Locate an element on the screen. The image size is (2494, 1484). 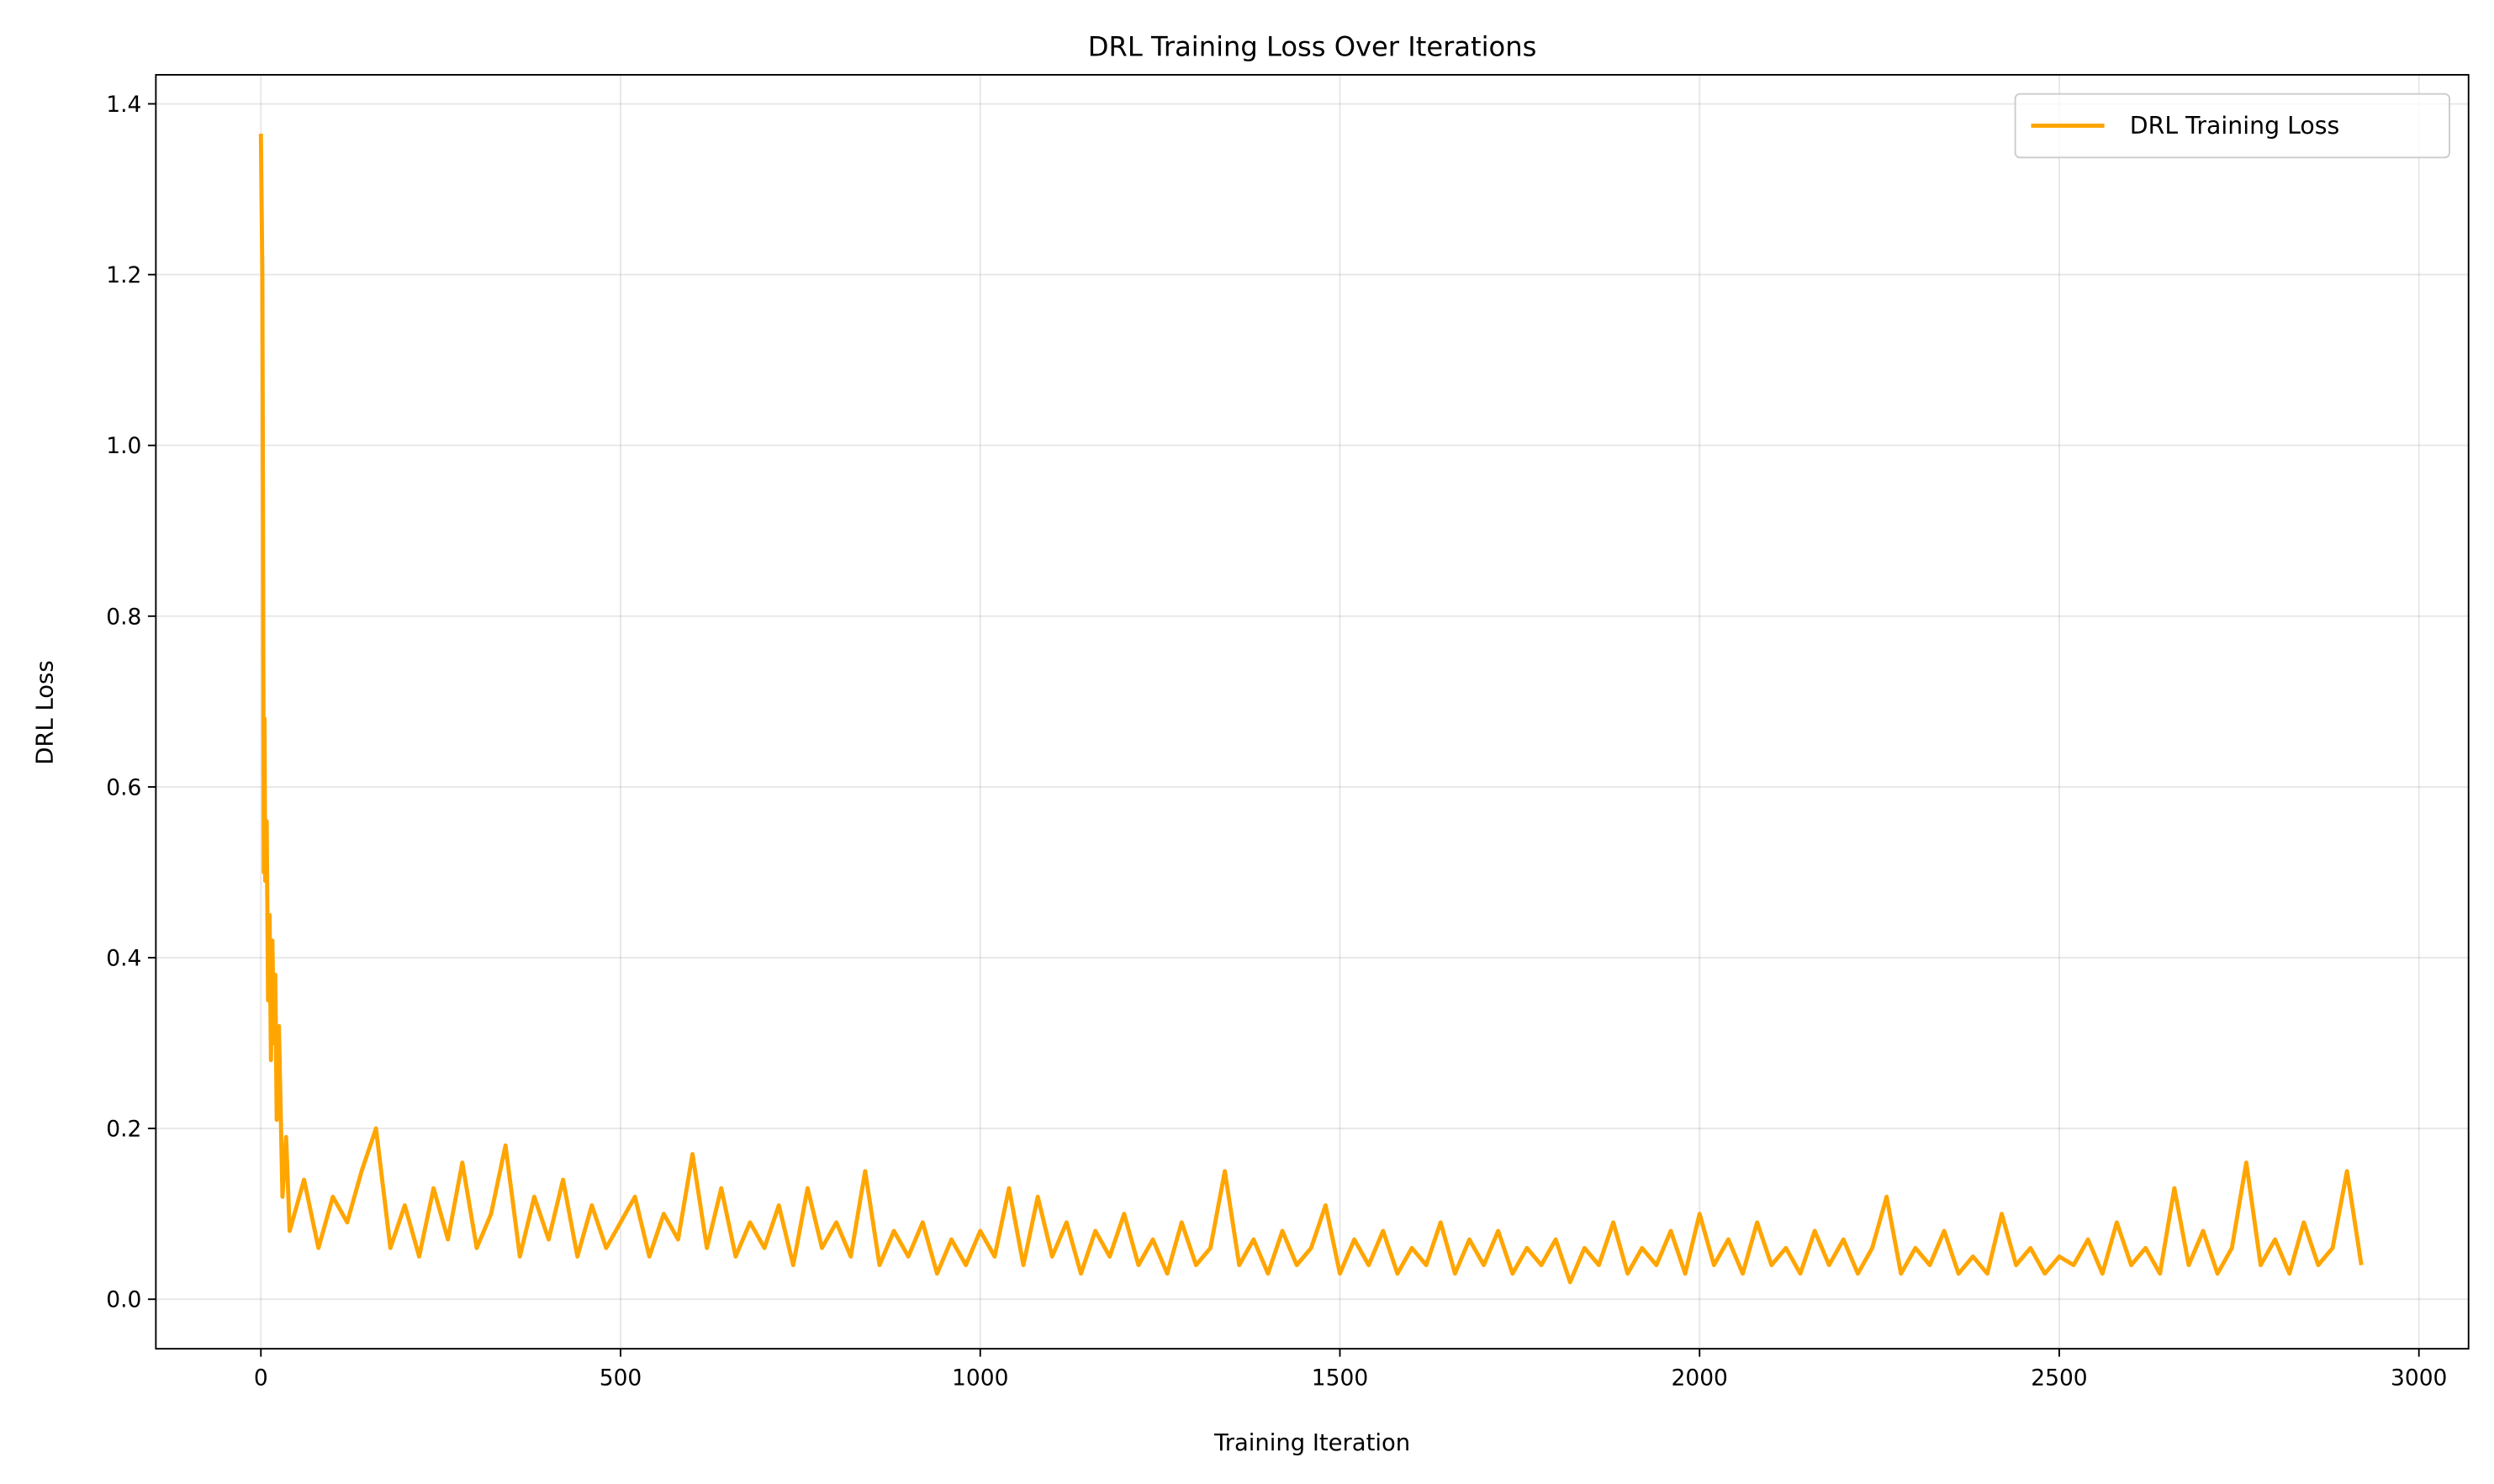
x-tick-label: 500 is located at coordinates (621, 1378).